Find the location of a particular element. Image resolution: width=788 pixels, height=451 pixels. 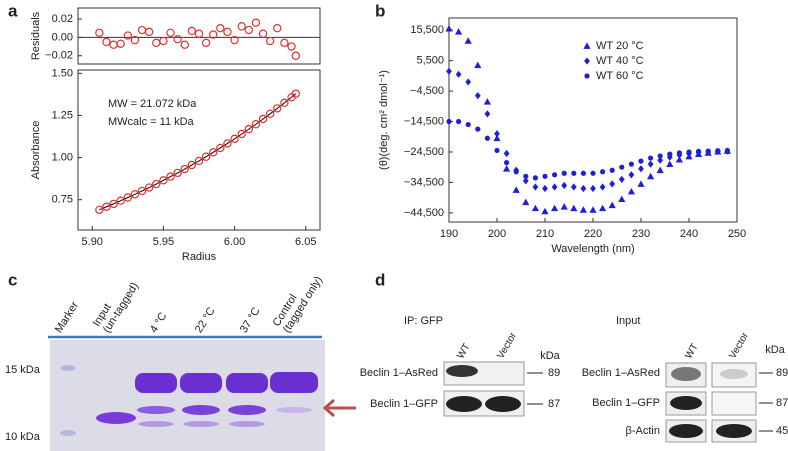

y-tick-label: −24,500 is located at coordinates (424, 152).